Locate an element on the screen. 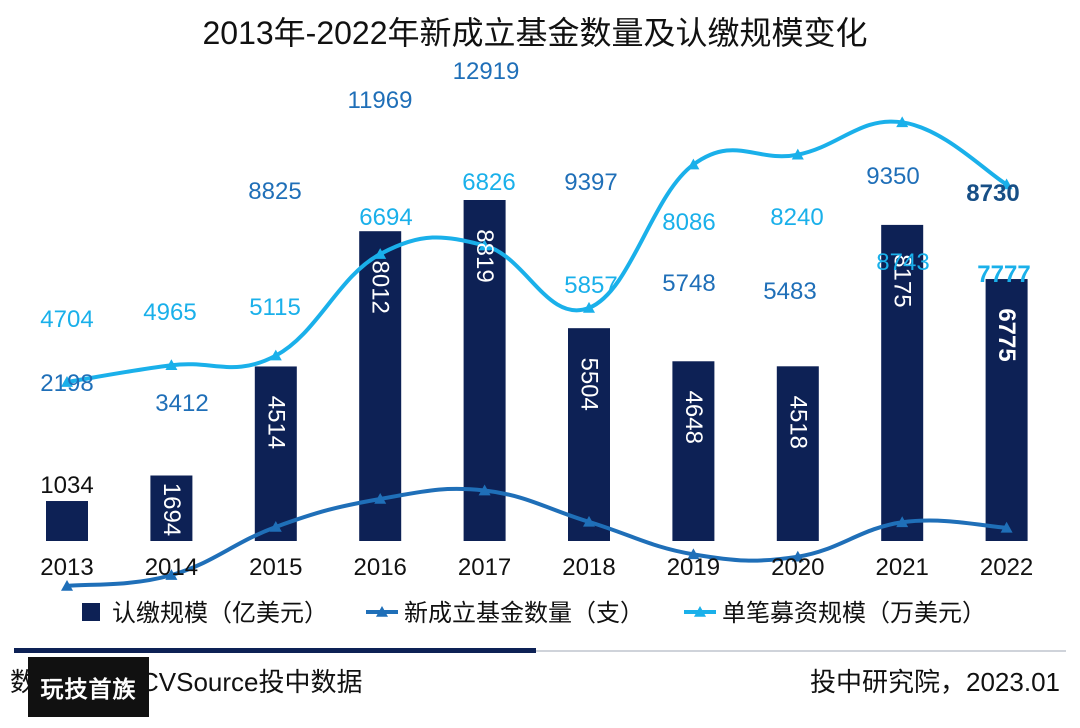  line-value-label: 8086 is located at coordinates (688, 222).